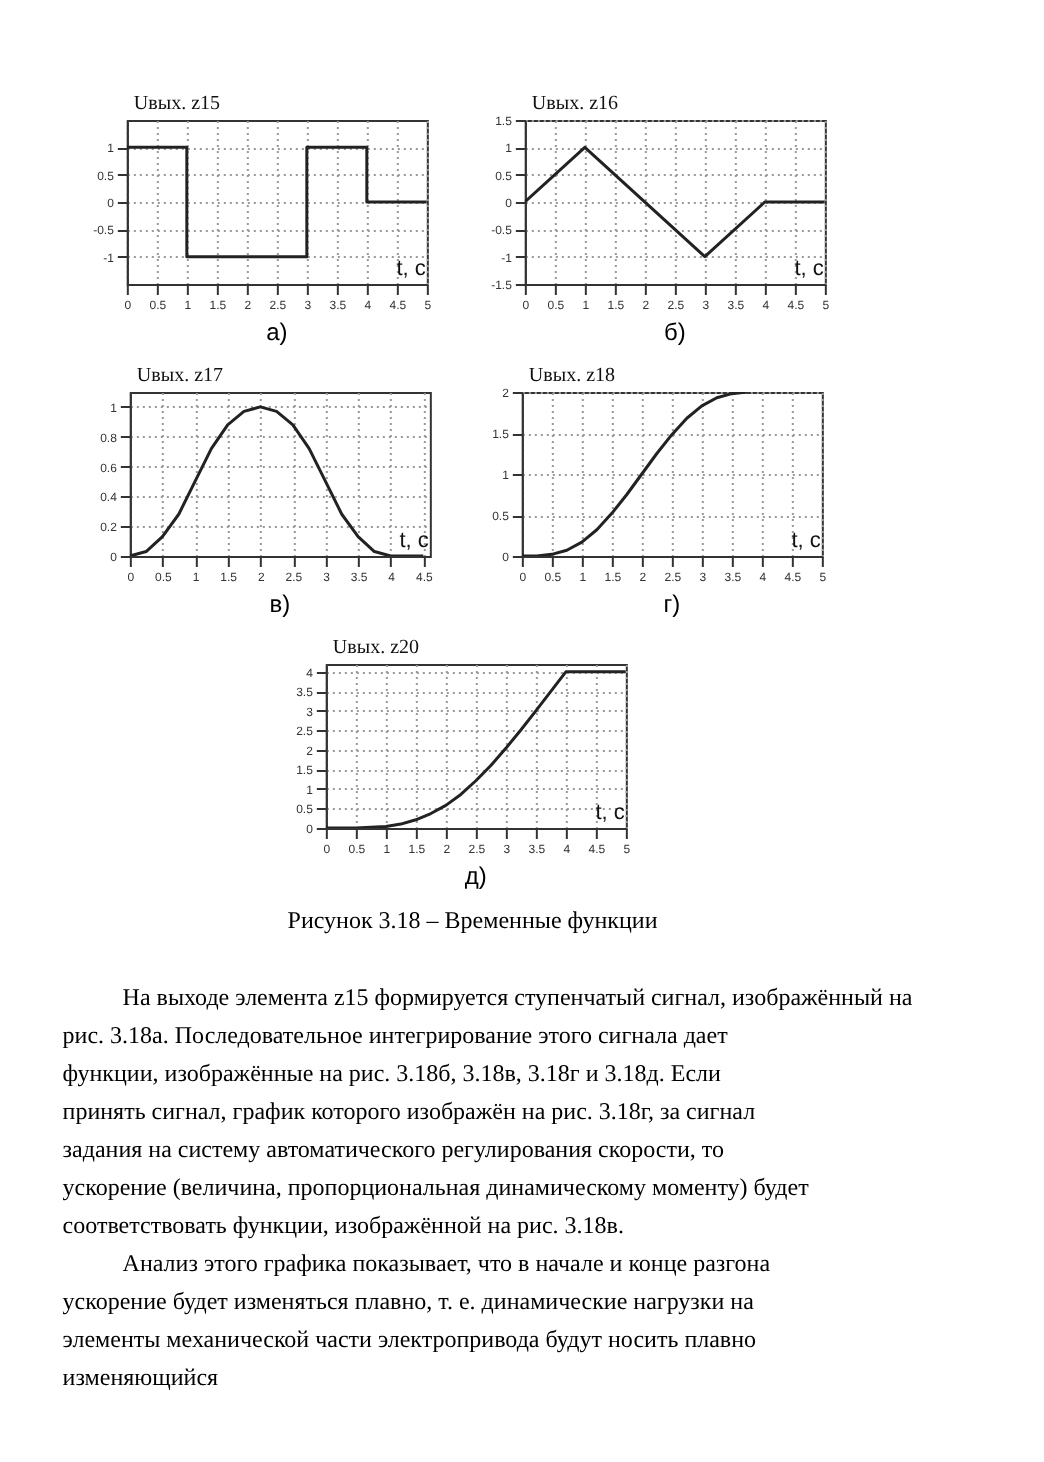  I want to click on y-axis-title: Uвых. z18, so click(572, 376).